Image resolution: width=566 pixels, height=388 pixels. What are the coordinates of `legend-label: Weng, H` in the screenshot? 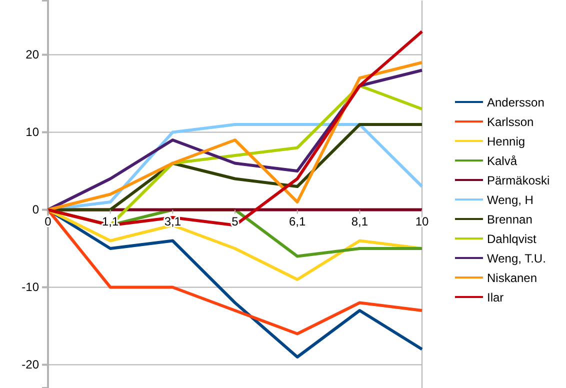 It's located at (510, 200).